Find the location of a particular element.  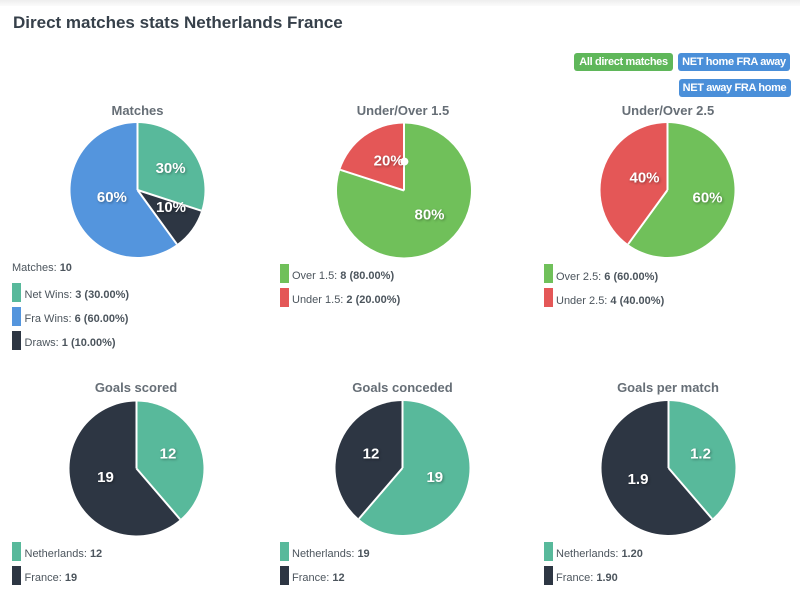

svg-text: 40% is located at coordinates (644, 177).